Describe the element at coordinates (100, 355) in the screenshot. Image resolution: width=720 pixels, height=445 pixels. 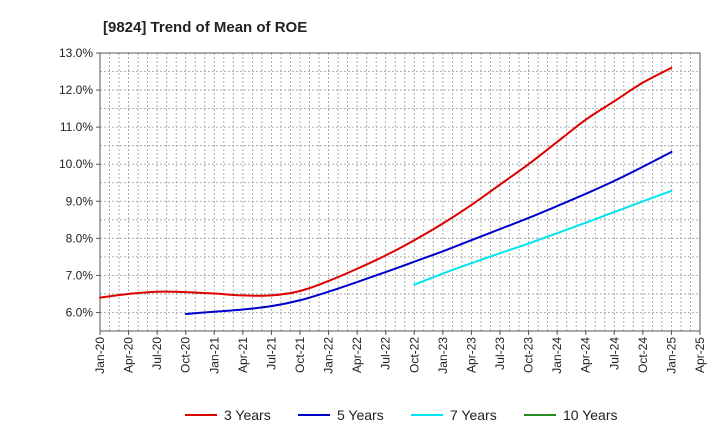
I see `x-tick-label: Jan-20` at that location.